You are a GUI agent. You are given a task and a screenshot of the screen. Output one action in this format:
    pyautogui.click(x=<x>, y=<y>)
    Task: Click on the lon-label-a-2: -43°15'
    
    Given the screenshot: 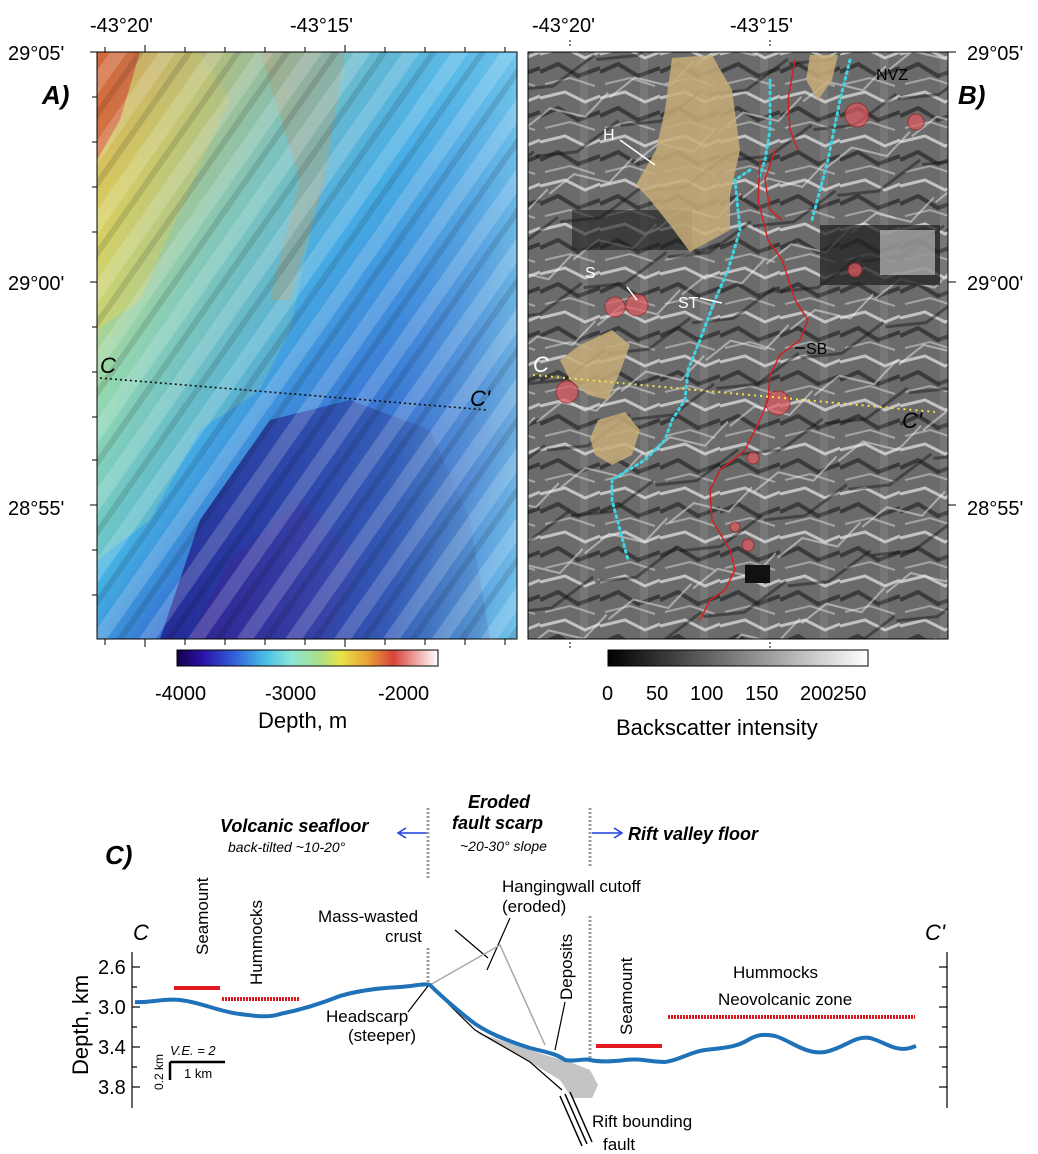 What is the action you would take?
    pyautogui.click(x=321, y=26)
    